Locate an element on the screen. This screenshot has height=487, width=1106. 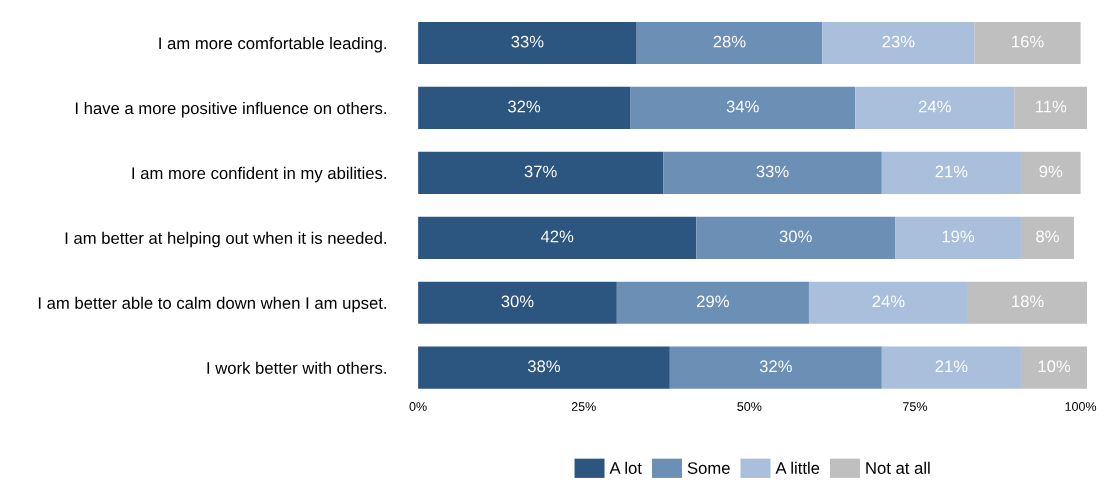
data-label: 28% is located at coordinates (729, 41).